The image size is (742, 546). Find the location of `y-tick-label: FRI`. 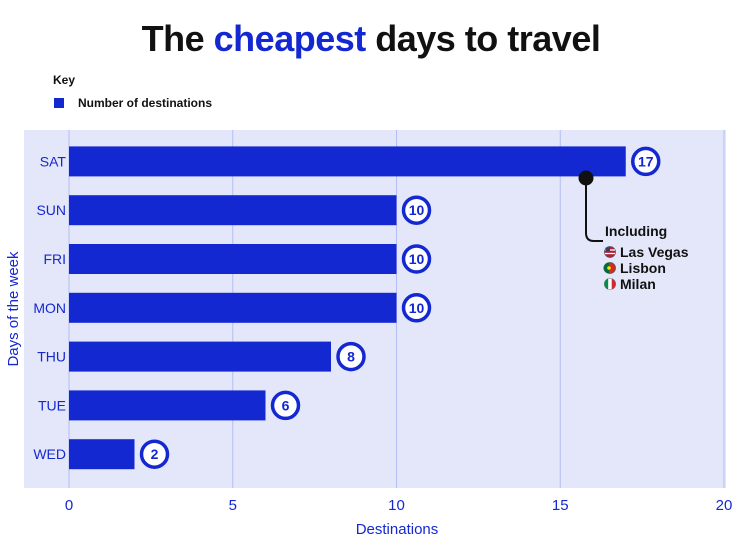

y-tick-label: FRI is located at coordinates (54, 259).